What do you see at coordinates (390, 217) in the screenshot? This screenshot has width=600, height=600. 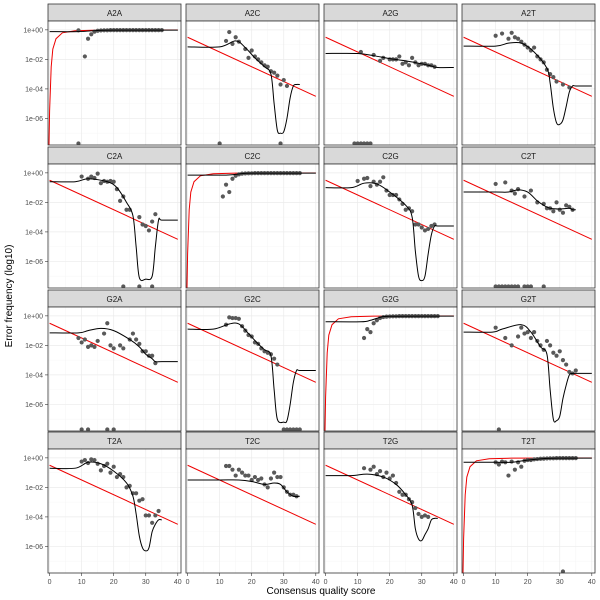 I see `facet-c2g: C2G` at bounding box center [390, 217].